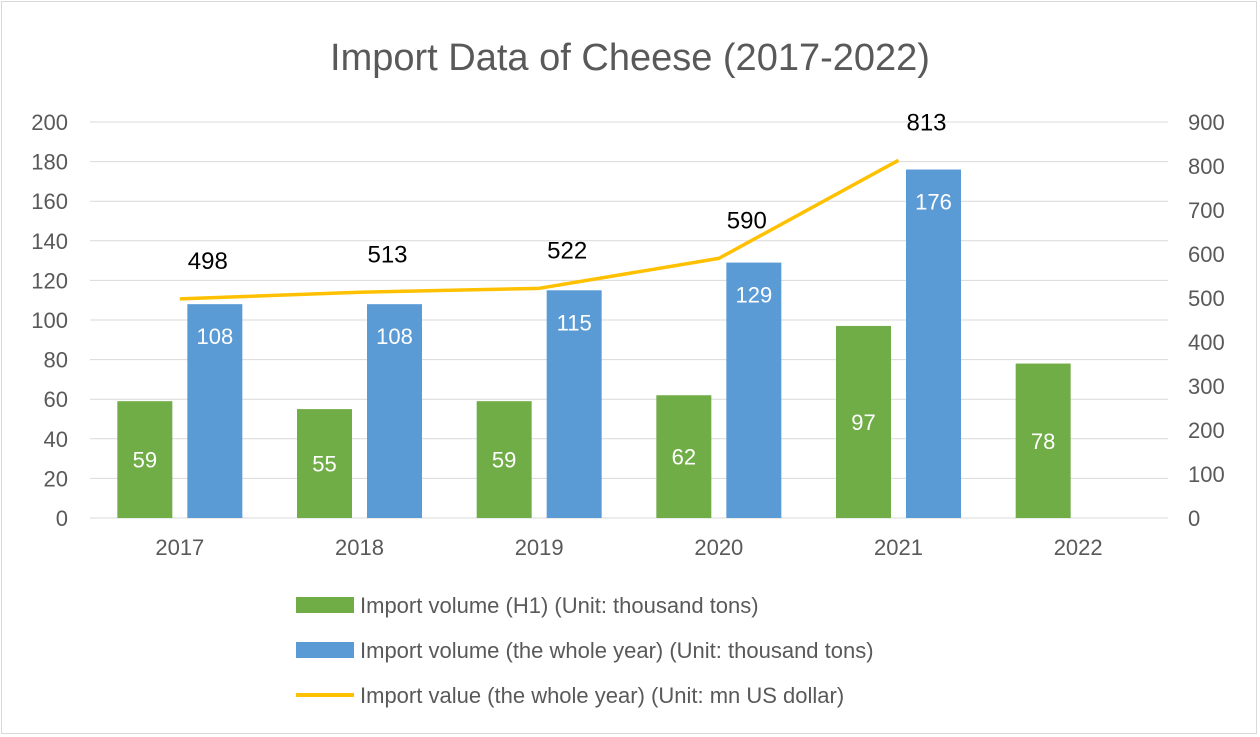 This screenshot has height=737, width=1260. Describe the element at coordinates (898, 547) in the screenshot. I see `x-tick-label: 2021` at that location.